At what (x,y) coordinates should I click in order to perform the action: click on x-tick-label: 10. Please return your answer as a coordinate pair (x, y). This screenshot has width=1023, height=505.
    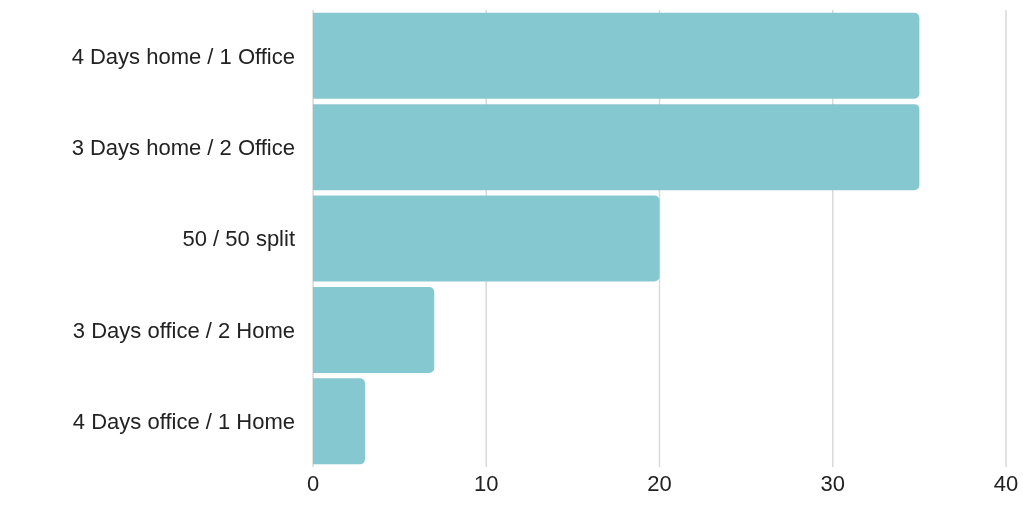
    Looking at the image, I should click on (486, 483).